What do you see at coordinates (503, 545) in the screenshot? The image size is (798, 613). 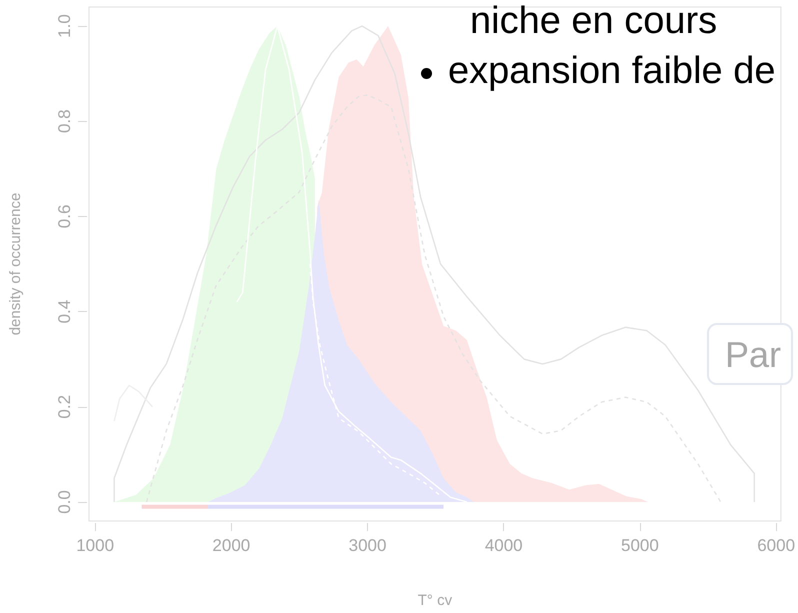 I see `x-tick-label: 4000` at bounding box center [503, 545].